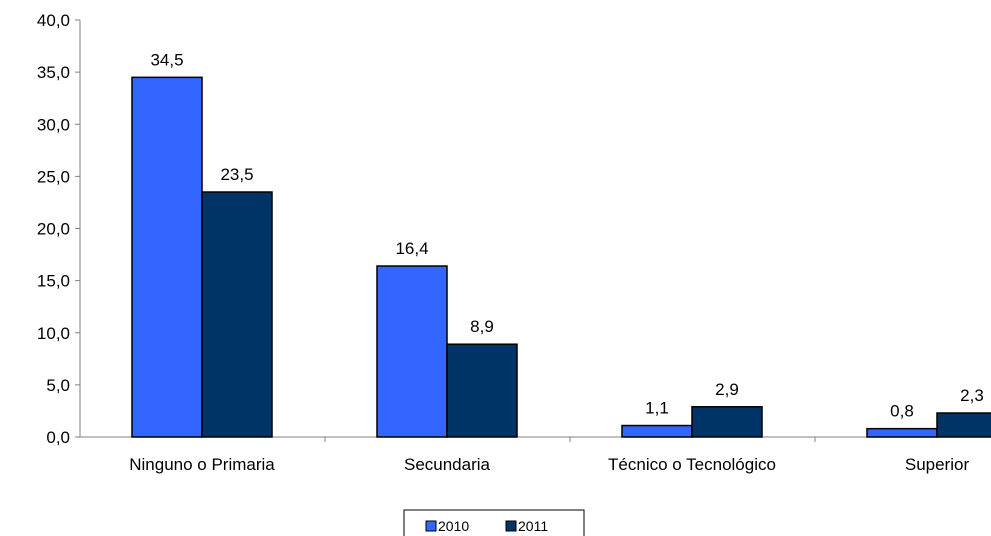  Describe the element at coordinates (202, 464) in the screenshot. I see `category-label-0: Ninguno o Primaria` at that location.